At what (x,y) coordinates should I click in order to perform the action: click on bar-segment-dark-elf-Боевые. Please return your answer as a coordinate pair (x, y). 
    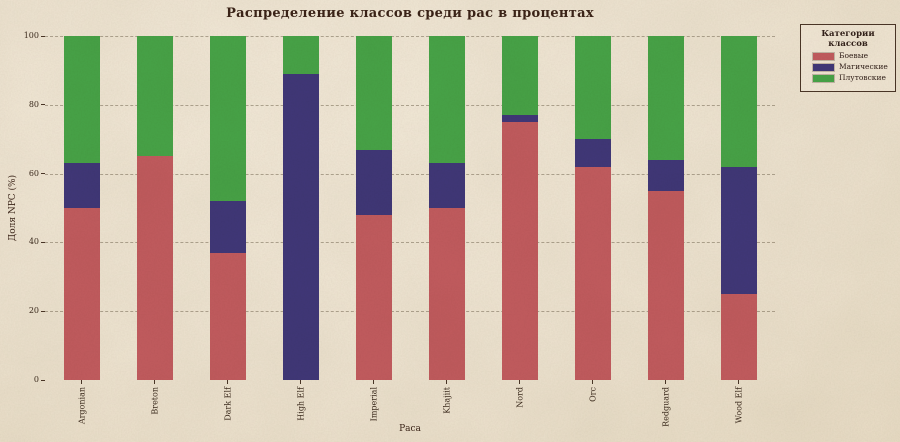
    Looking at the image, I should click on (227, 316).